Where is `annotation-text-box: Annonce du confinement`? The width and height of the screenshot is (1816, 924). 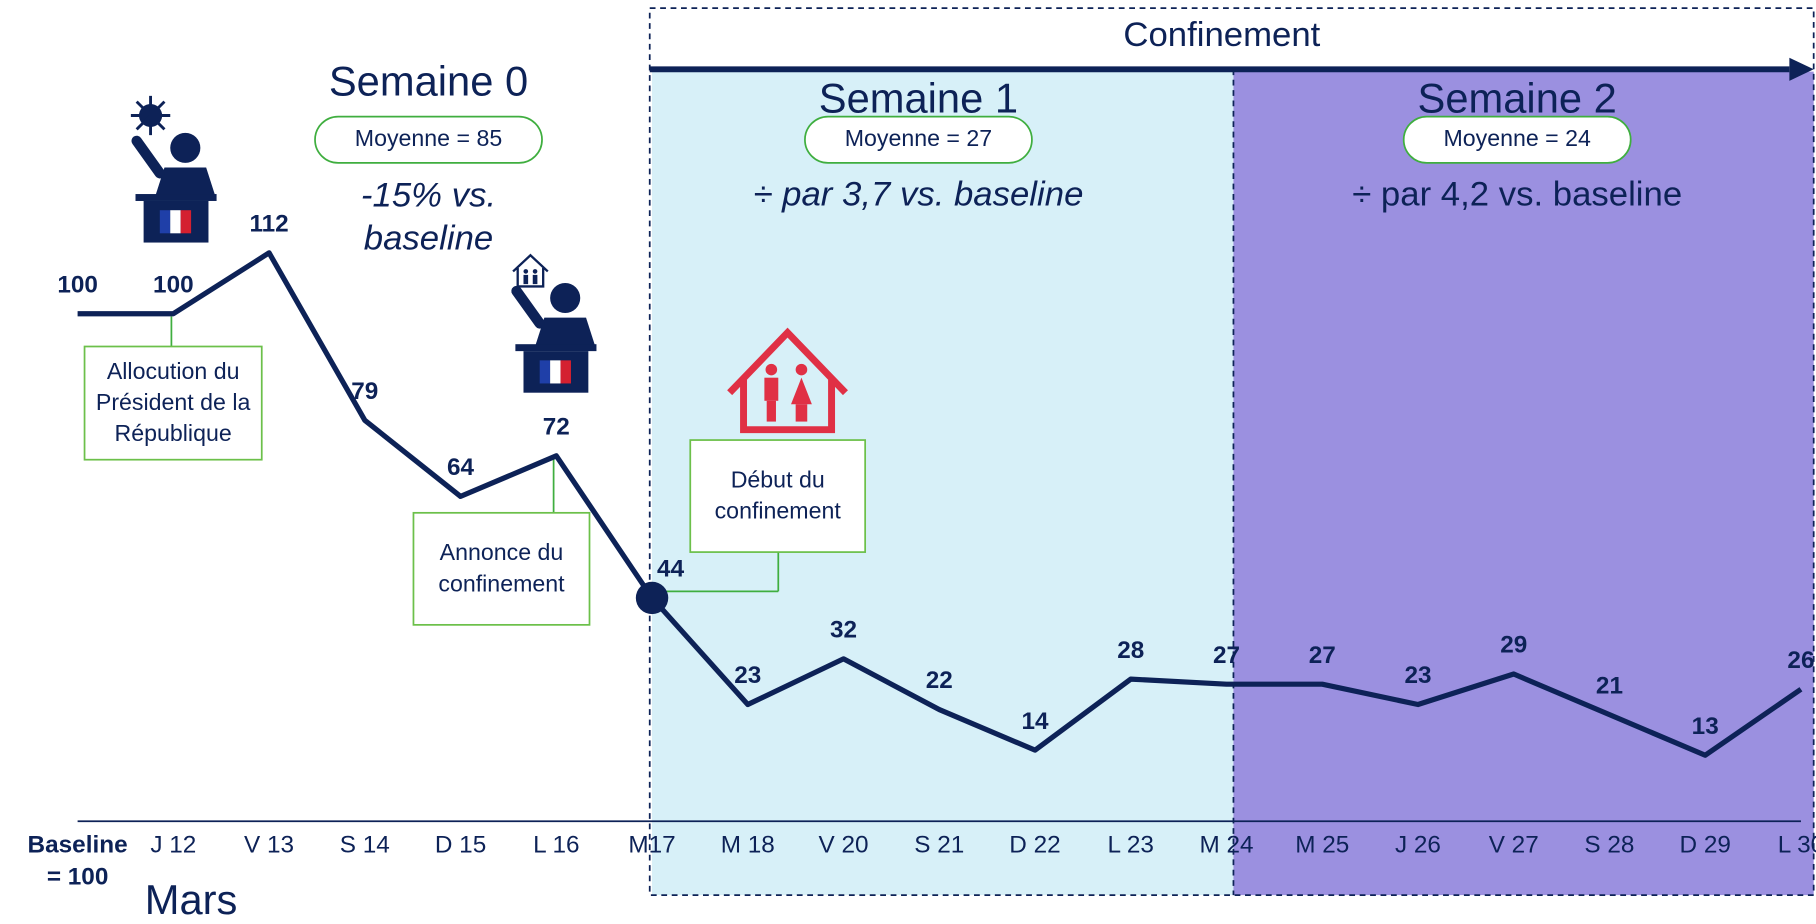
annotation-text-box: Annonce du confinement is located at coordinates (501, 568).